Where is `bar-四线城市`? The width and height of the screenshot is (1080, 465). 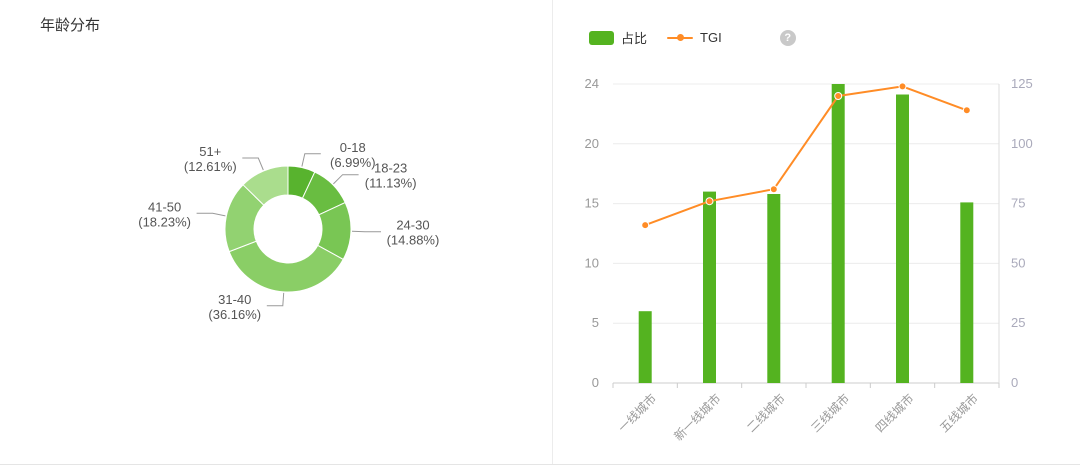
bar-四线城市 is located at coordinates (902, 239).